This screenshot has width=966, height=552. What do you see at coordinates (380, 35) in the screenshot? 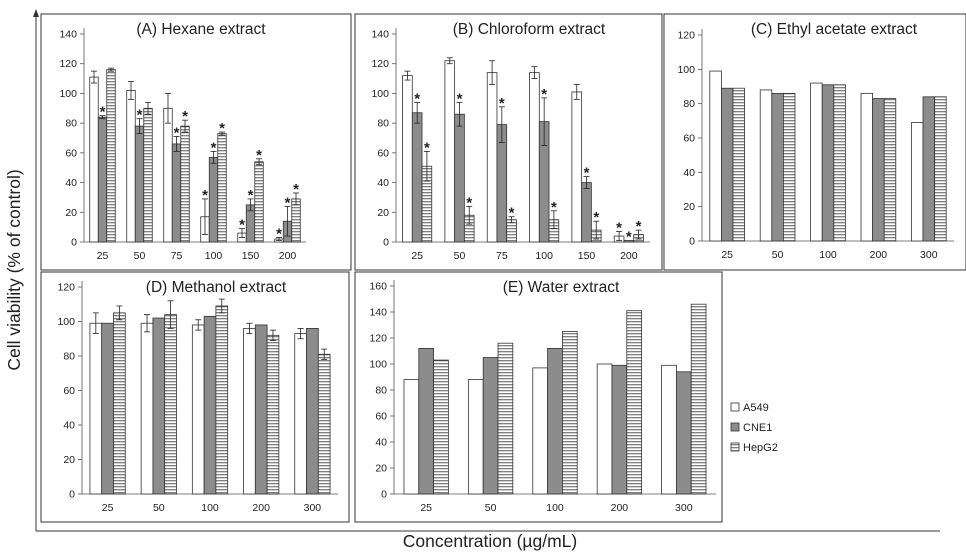
I see `panel-b-ytick-label: 140` at bounding box center [380, 35].